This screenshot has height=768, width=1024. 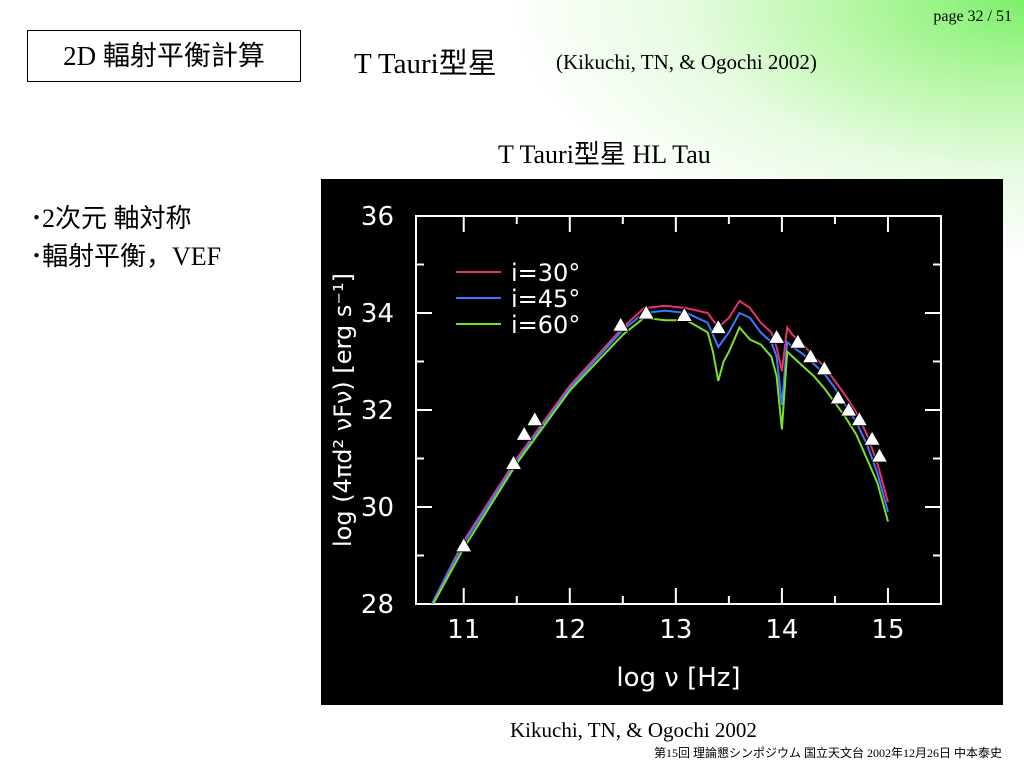 I want to click on bullet-text: 2次元 軸対称, so click(x=117, y=218).